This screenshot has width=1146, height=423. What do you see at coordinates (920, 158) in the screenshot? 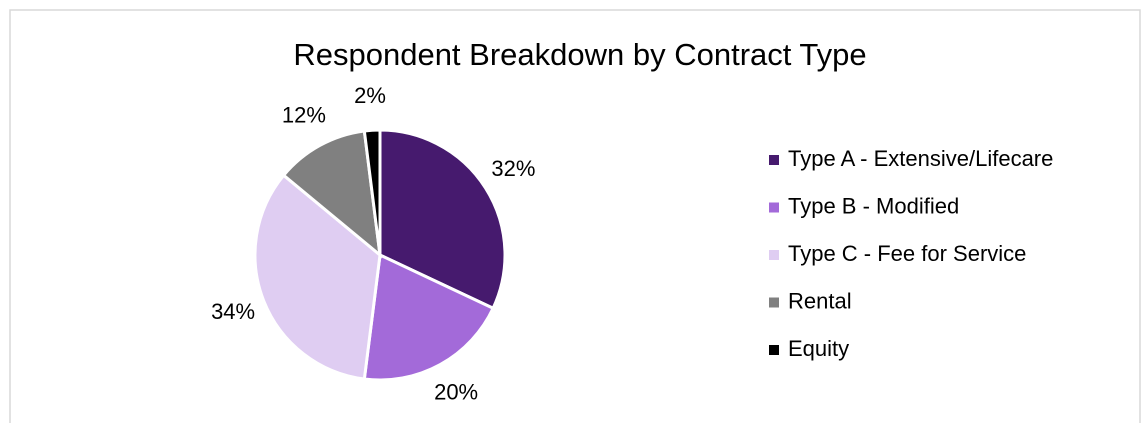
I see `legend-label: Type A - Extensive/Lifecare` at bounding box center [920, 158].